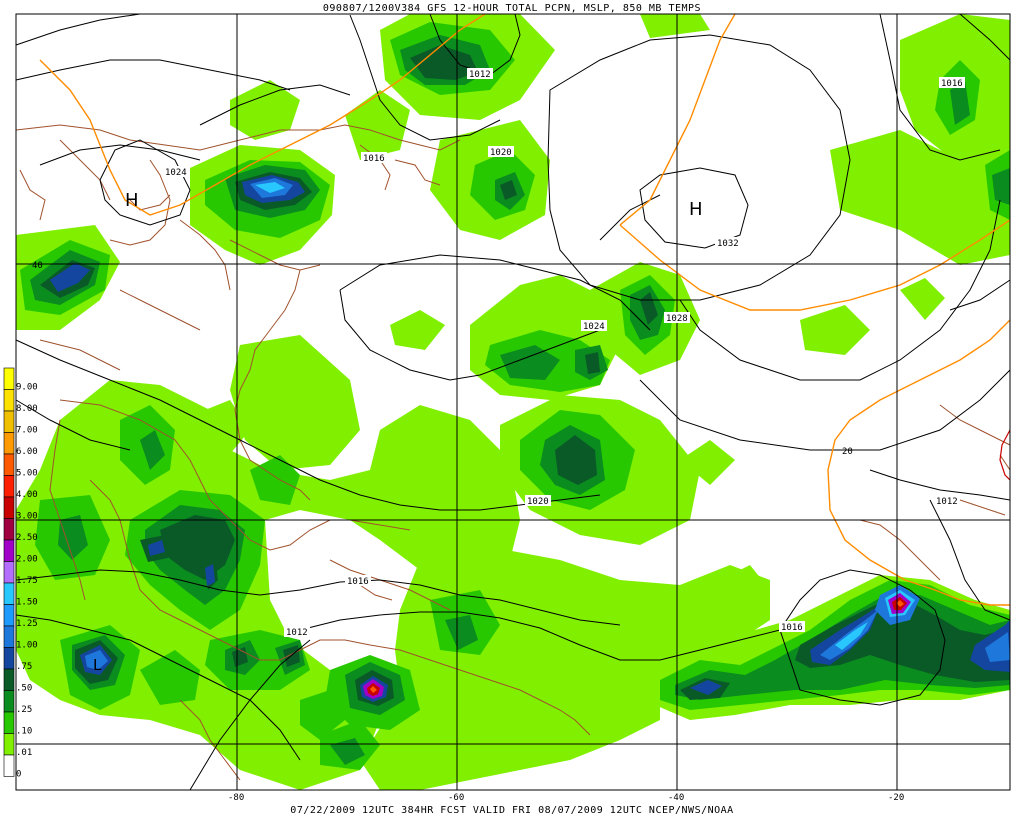 The width and height of the screenshot is (1024, 819). I want to click on legend-label: 7.00, so click(27, 431).